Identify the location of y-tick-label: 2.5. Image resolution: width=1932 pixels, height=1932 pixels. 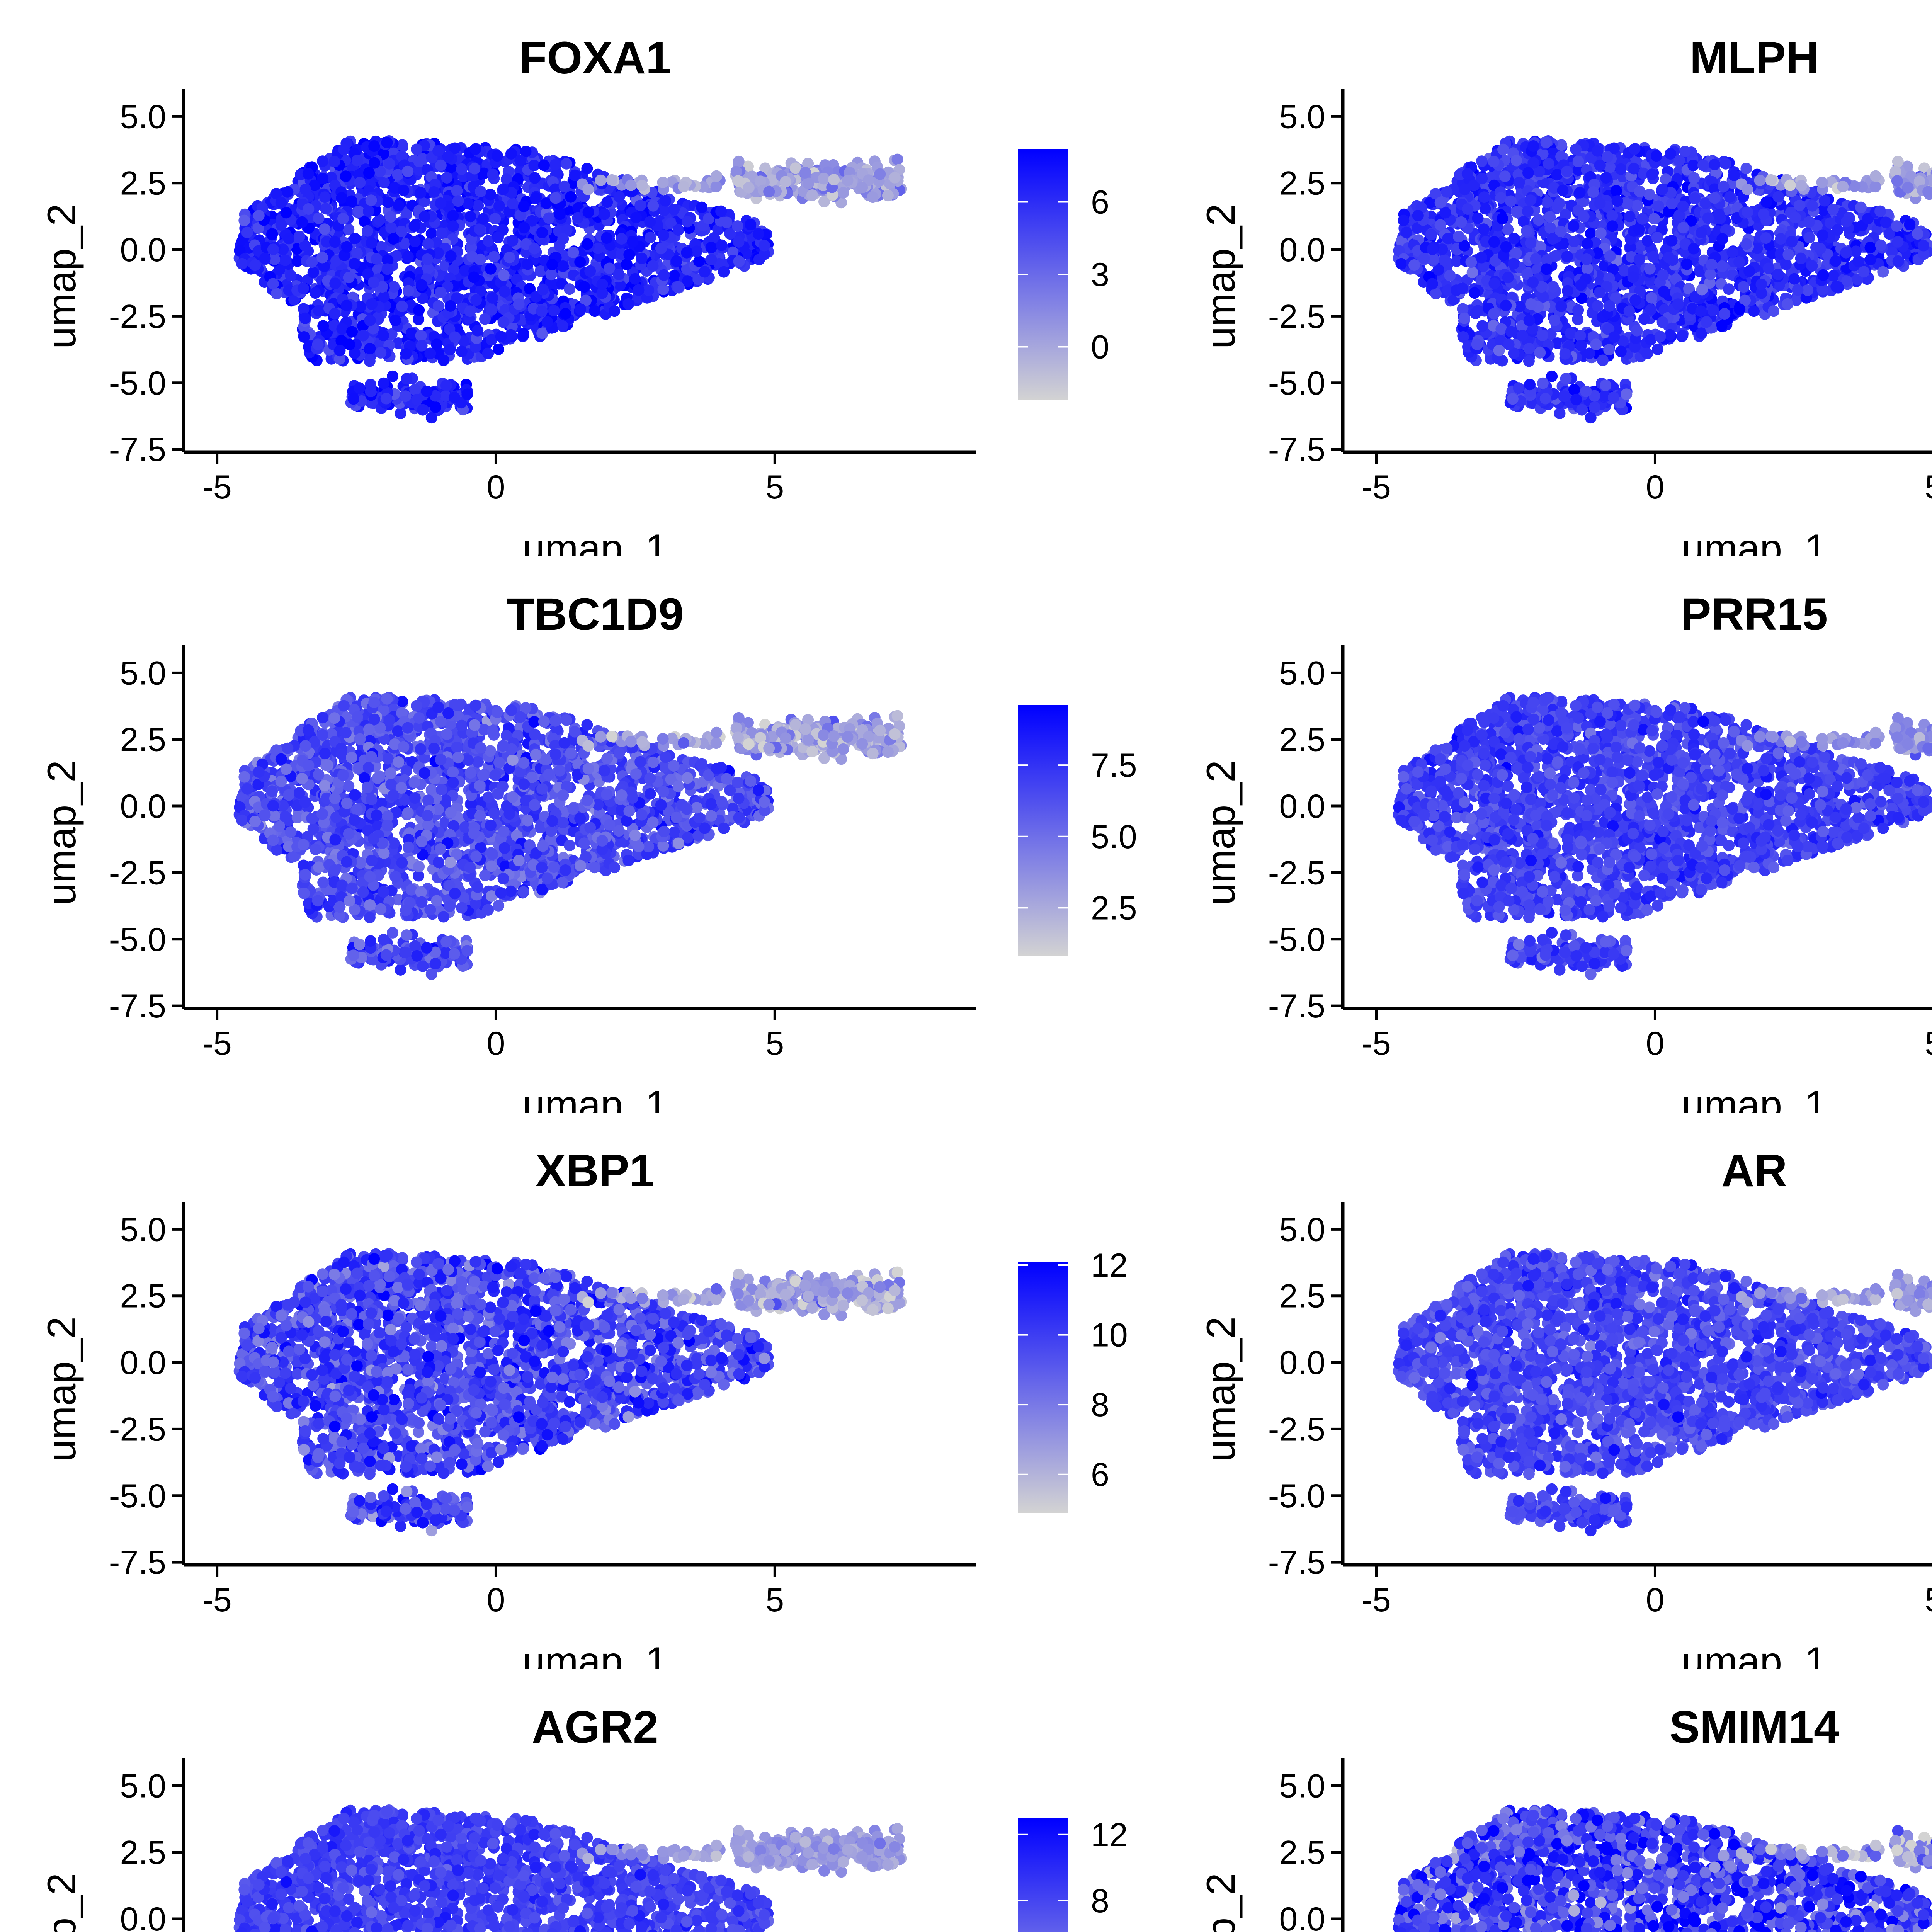
(143, 184).